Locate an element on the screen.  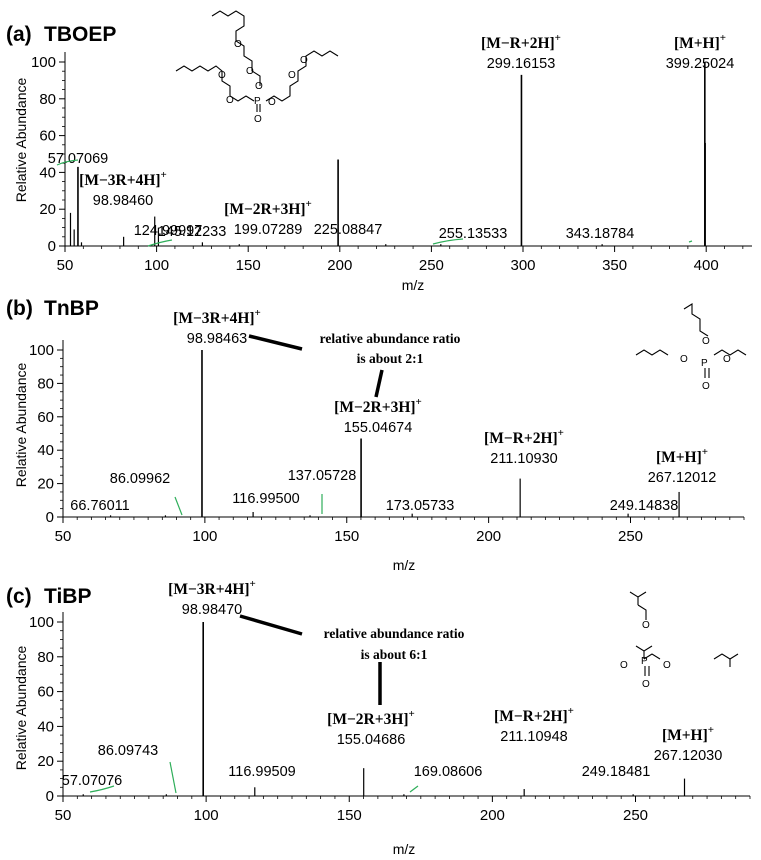
tibp-structure-icon is located at coordinates (684, 633).